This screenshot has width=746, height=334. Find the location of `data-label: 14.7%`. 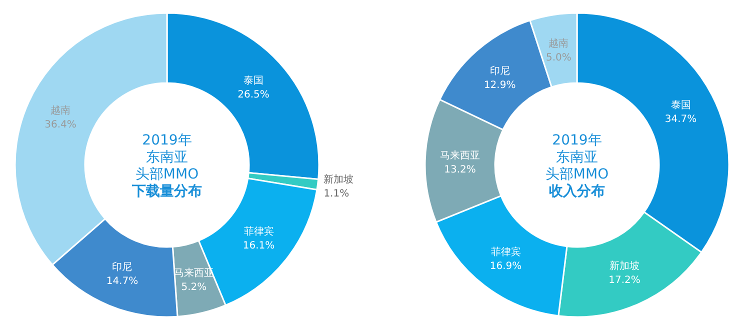

data-label: 14.7% is located at coordinates (122, 282).